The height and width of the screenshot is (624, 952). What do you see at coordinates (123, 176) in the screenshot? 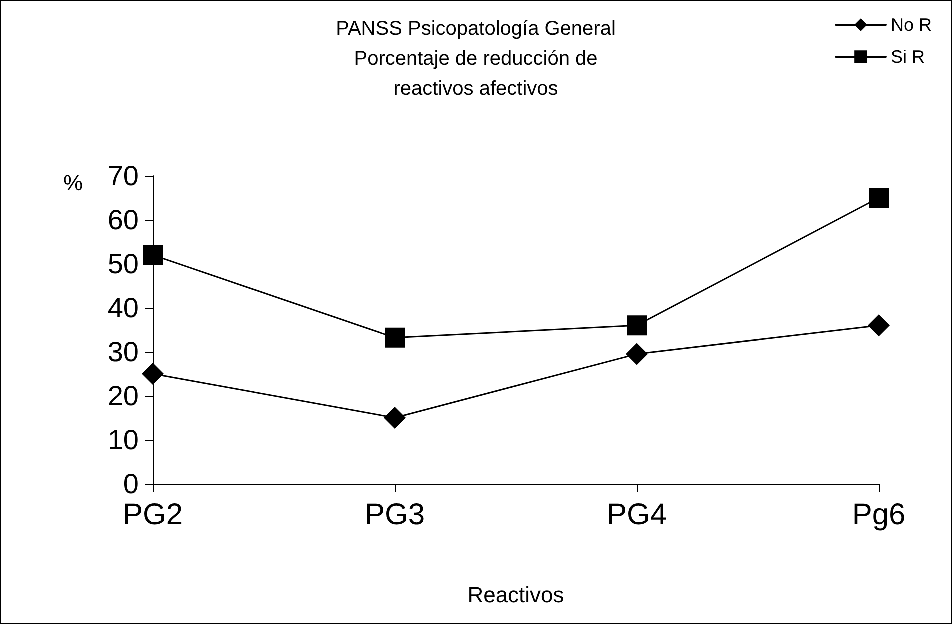
I see `y-tick-label: 70` at bounding box center [123, 176].